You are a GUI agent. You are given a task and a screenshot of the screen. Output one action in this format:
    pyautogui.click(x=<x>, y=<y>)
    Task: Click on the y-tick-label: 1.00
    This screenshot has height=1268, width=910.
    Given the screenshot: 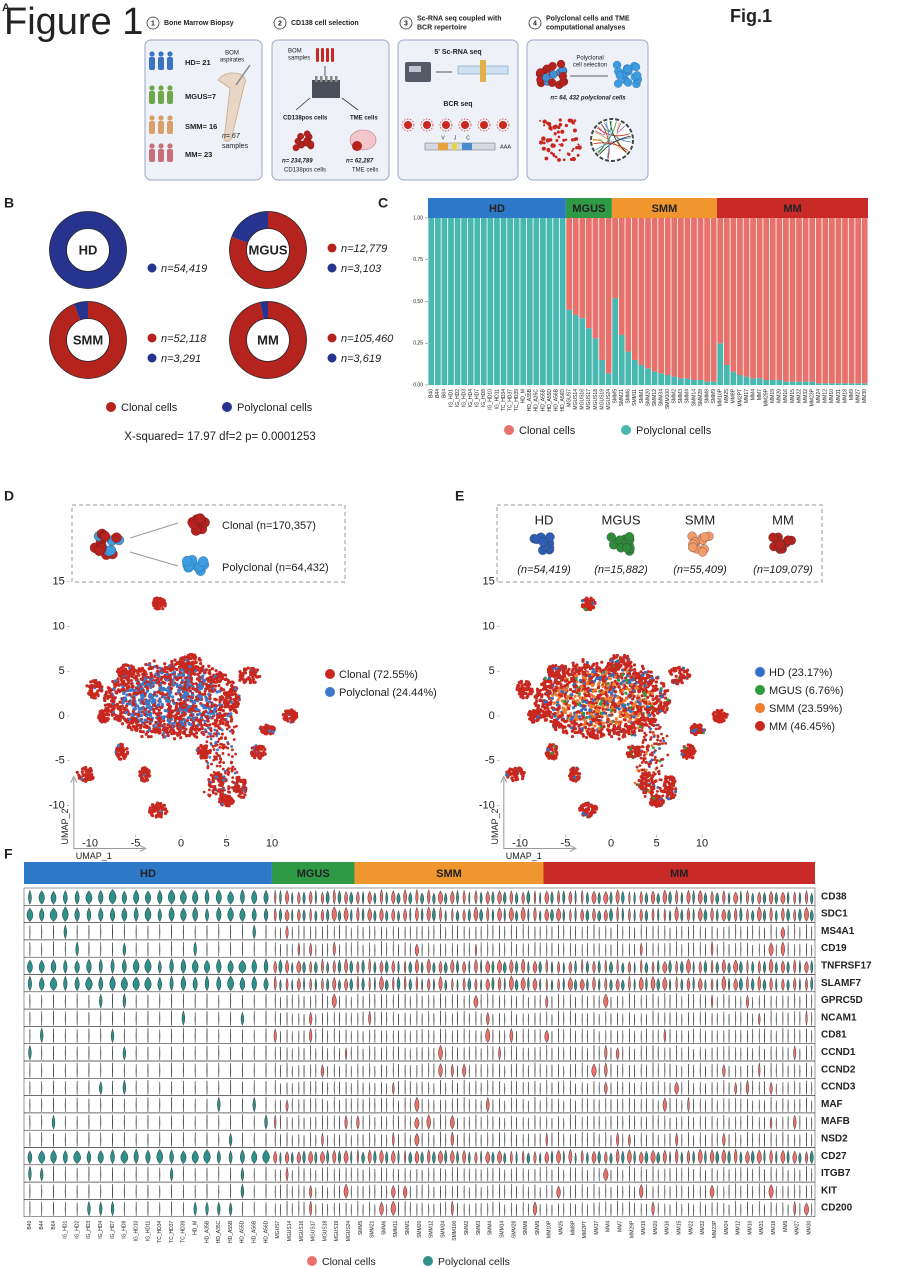 What is the action you would take?
    pyautogui.click(x=418, y=218)
    